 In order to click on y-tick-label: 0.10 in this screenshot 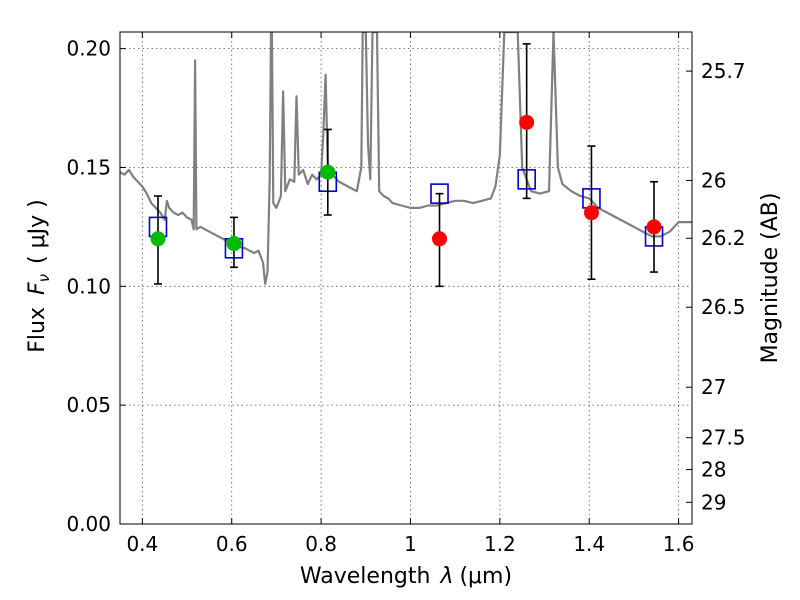, I will do `click(88, 286)`.